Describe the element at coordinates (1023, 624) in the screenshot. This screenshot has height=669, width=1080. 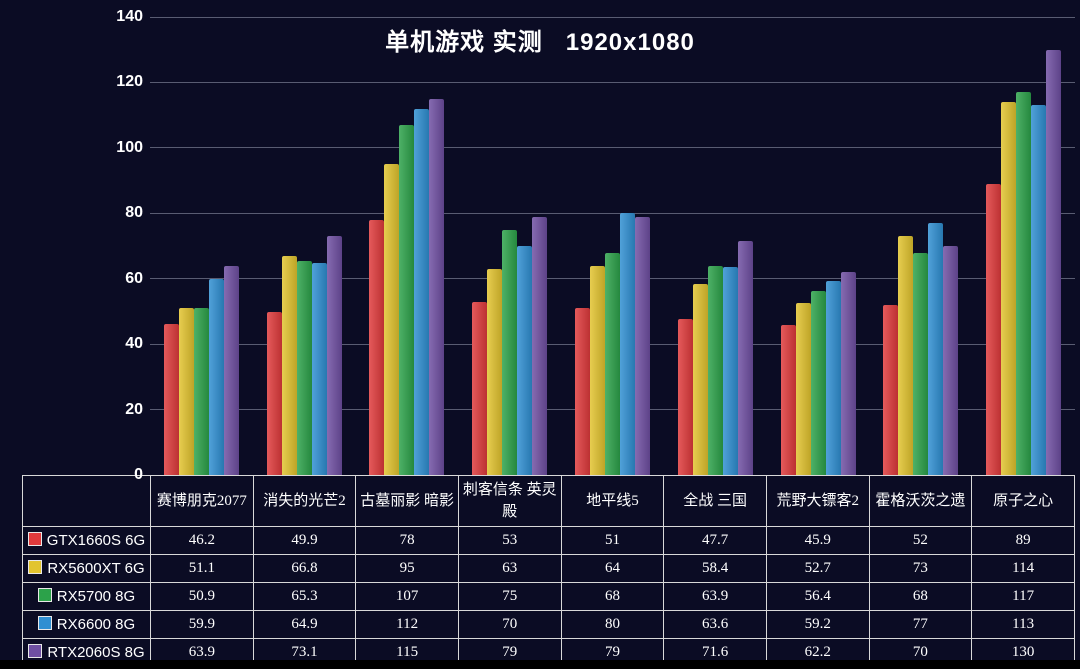
I see `value-cell-3-8: 113` at that location.